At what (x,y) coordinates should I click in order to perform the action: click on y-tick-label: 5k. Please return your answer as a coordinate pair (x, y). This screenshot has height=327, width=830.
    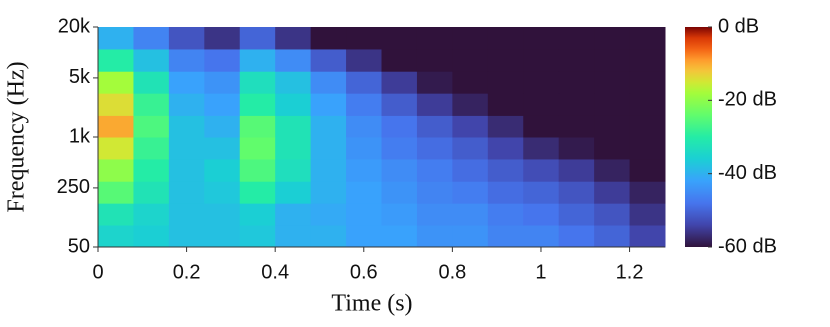
    Looking at the image, I should click on (80, 77).